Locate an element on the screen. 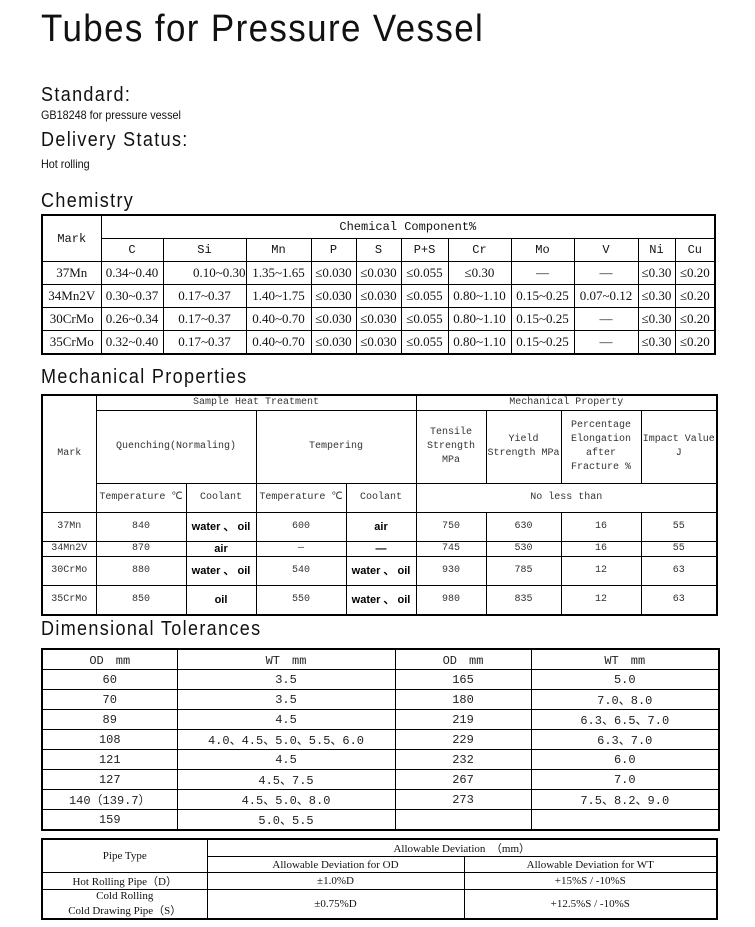  table-cell: 89 is located at coordinates (109, 719).